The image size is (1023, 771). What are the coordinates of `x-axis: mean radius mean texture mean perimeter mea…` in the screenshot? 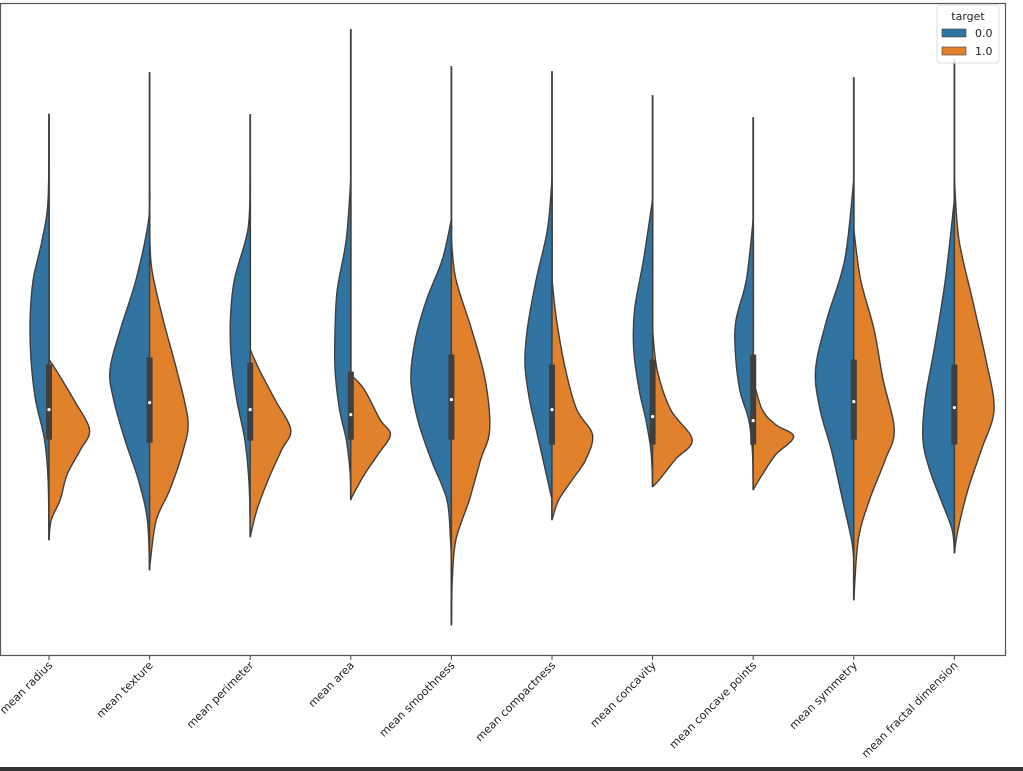 It's located at (480, 707).